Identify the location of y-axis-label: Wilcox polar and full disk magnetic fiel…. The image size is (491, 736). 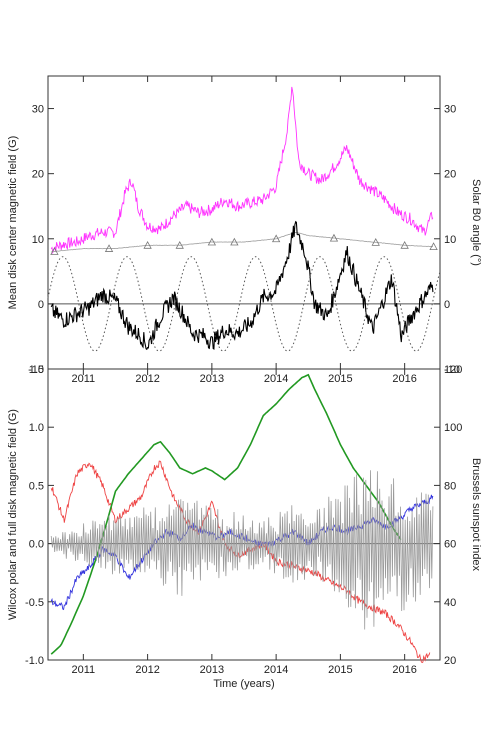
(13, 514).